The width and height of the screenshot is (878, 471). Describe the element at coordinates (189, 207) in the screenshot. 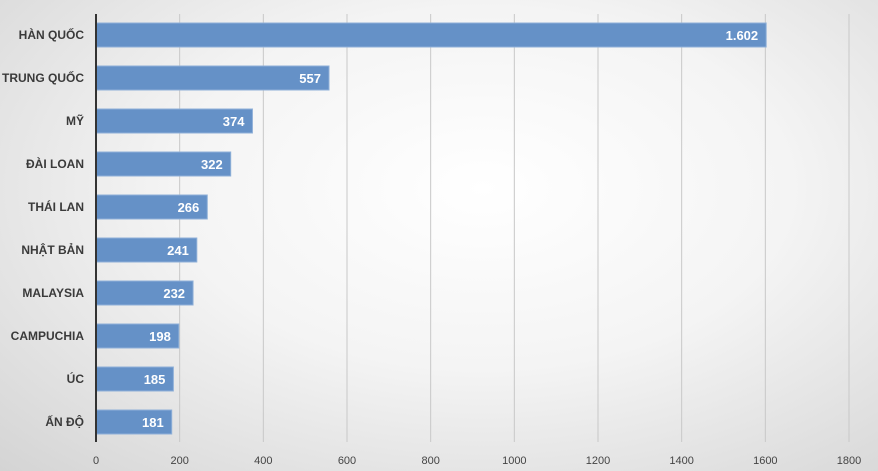

I see `data-label: 266` at that location.